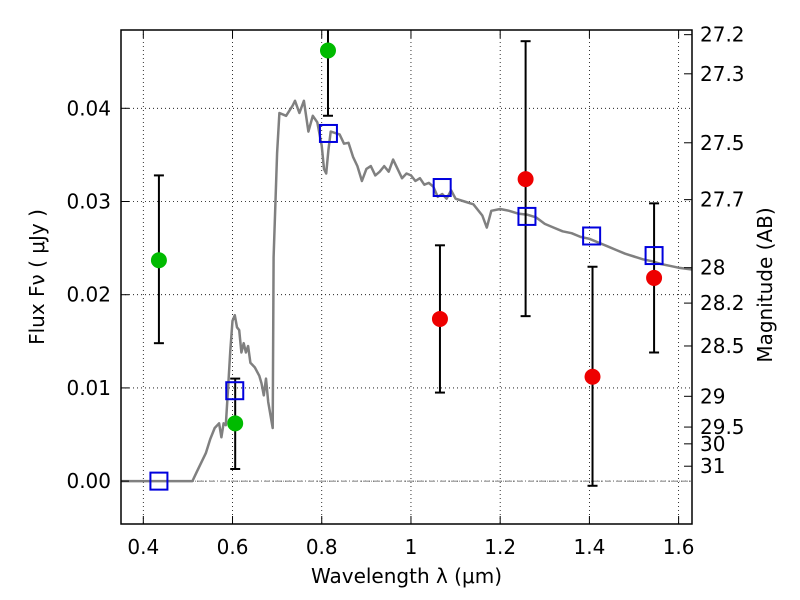 This screenshot has height=600, width=800. Describe the element at coordinates (233, 547) in the screenshot. I see `x-tick-label: 0.6` at that location.